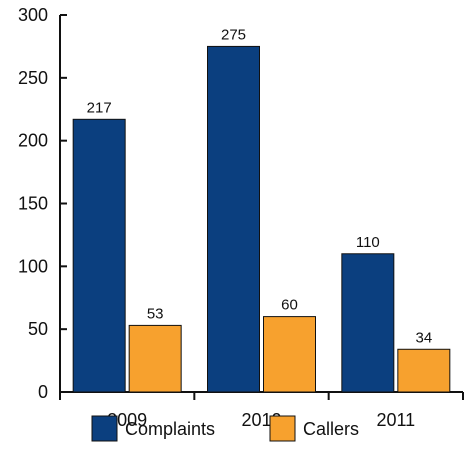 The width and height of the screenshot is (471, 470). I want to click on data-label-callers: 34, so click(423, 337).